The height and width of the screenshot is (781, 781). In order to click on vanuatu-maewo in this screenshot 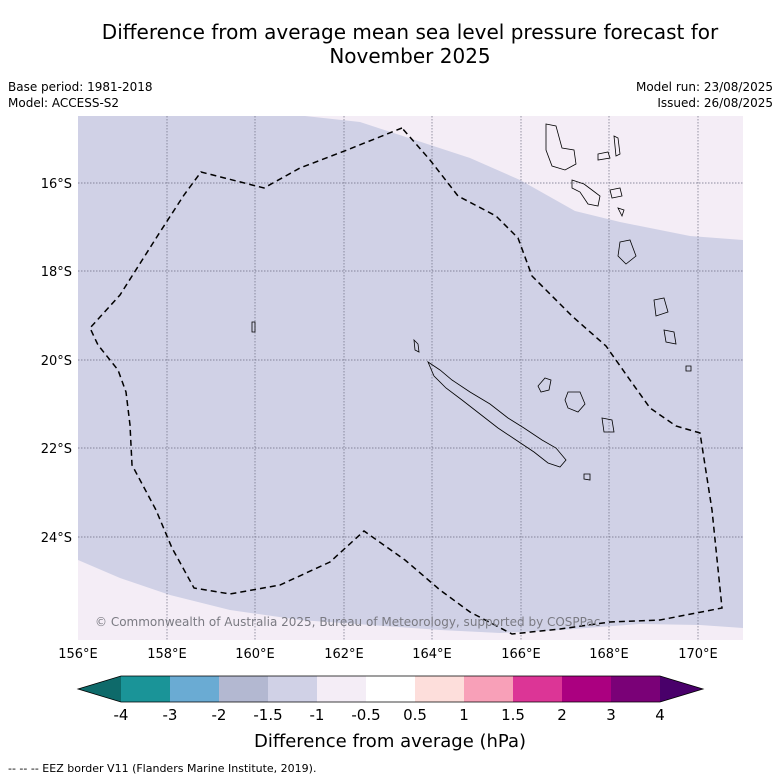, I will do `click(604, 156)`.